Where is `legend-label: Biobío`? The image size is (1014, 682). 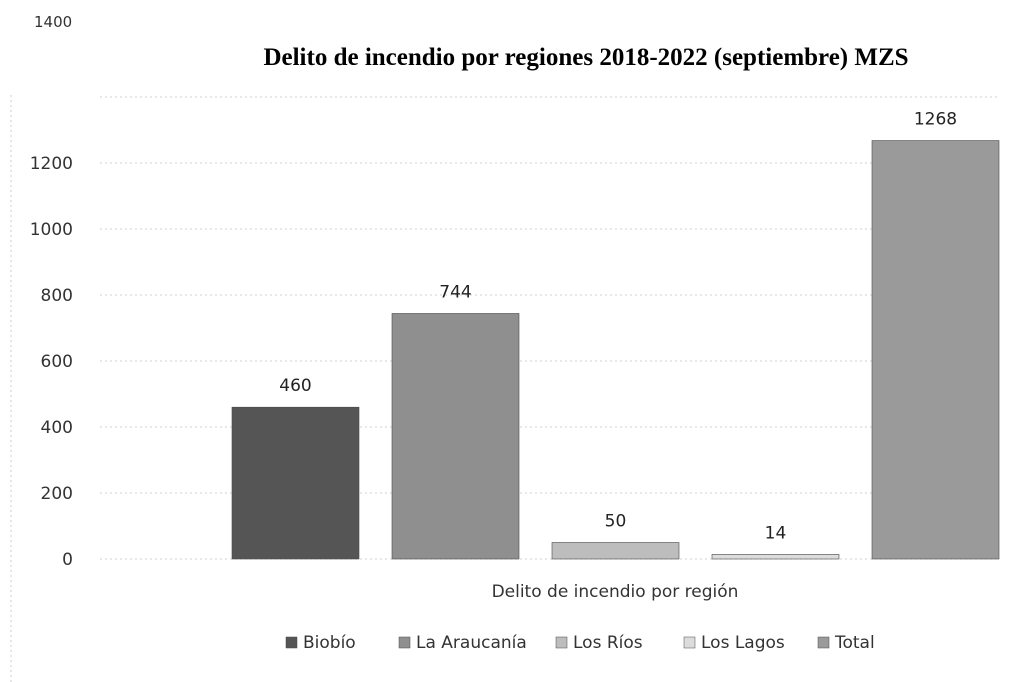
legend-label: Biobío is located at coordinates (329, 643).